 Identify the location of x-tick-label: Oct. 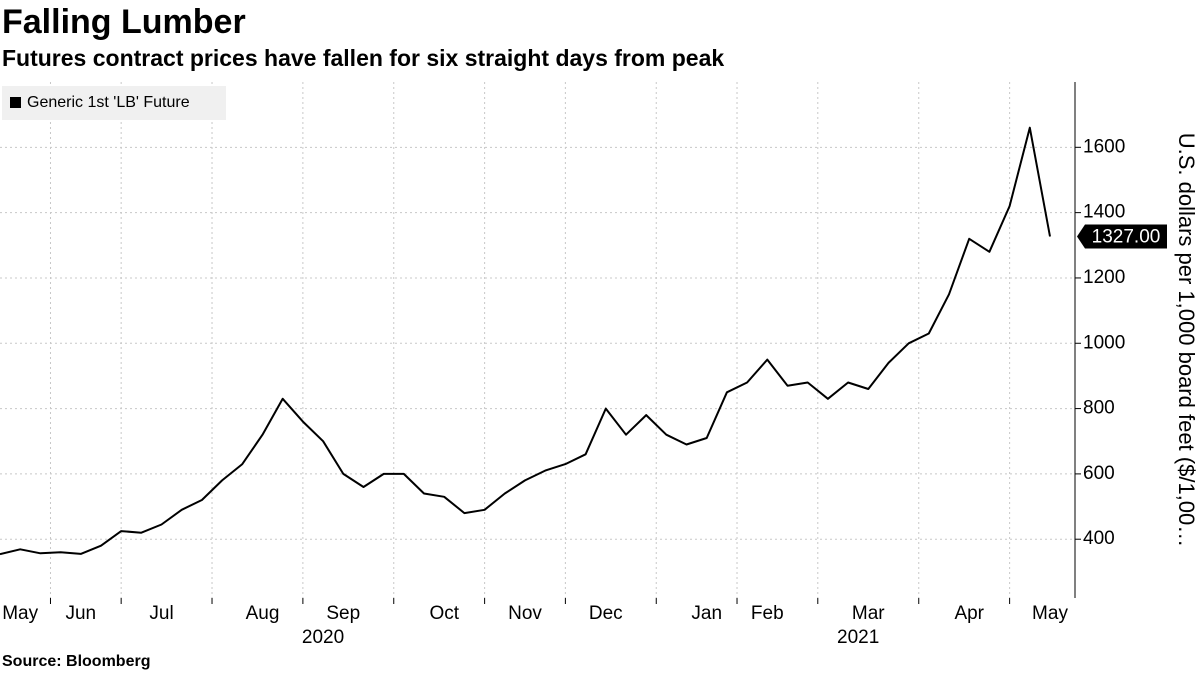
(444, 613).